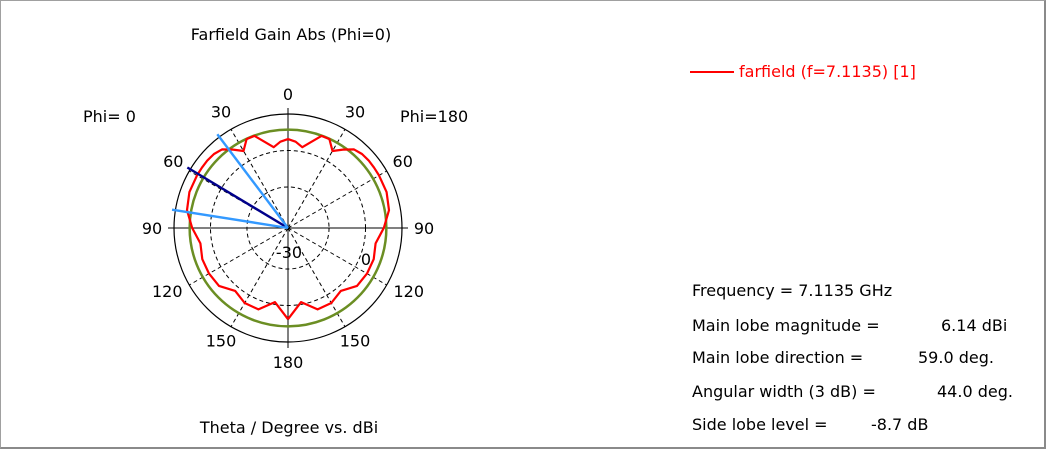 This screenshot has height=451, width=1048. What do you see at coordinates (434, 116) in the screenshot?
I see `phi-right-label: Phi=180` at bounding box center [434, 116].